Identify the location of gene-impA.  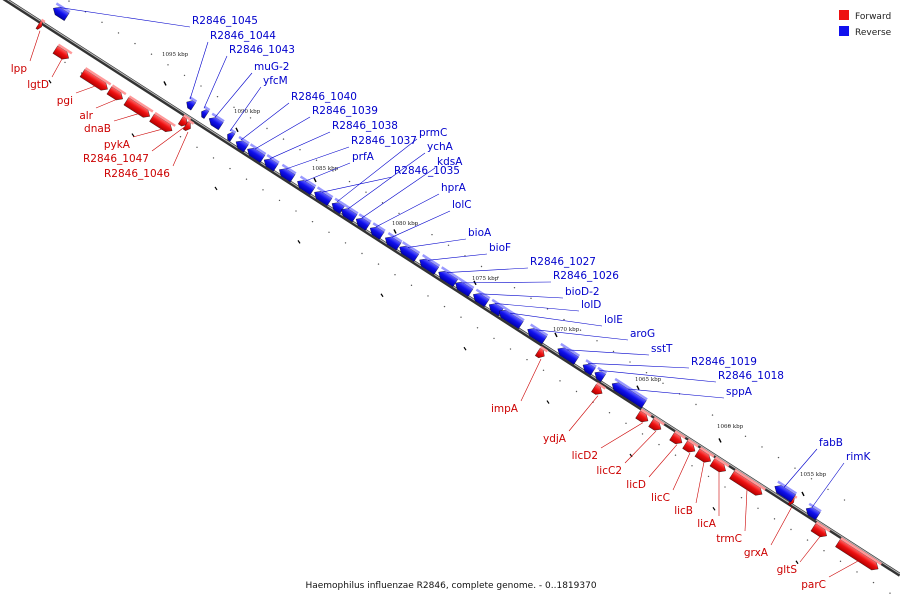
(541, 352).